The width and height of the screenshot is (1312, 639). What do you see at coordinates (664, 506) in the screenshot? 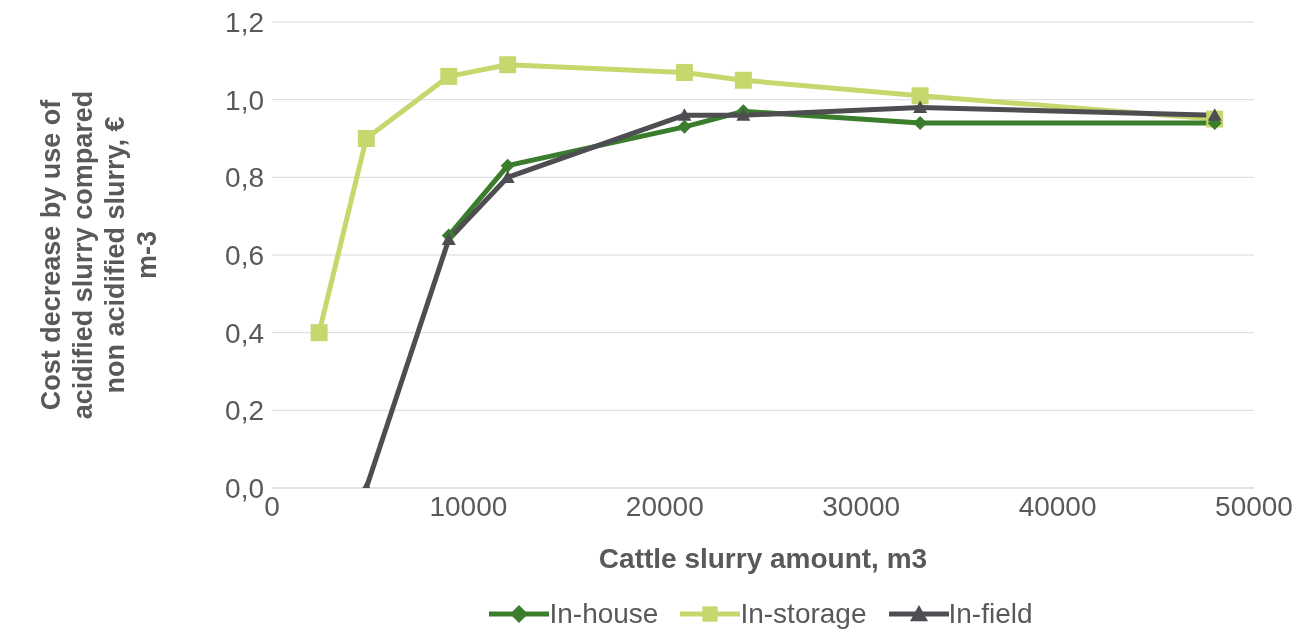
I see `x-tick-label: 20000` at bounding box center [664, 506].